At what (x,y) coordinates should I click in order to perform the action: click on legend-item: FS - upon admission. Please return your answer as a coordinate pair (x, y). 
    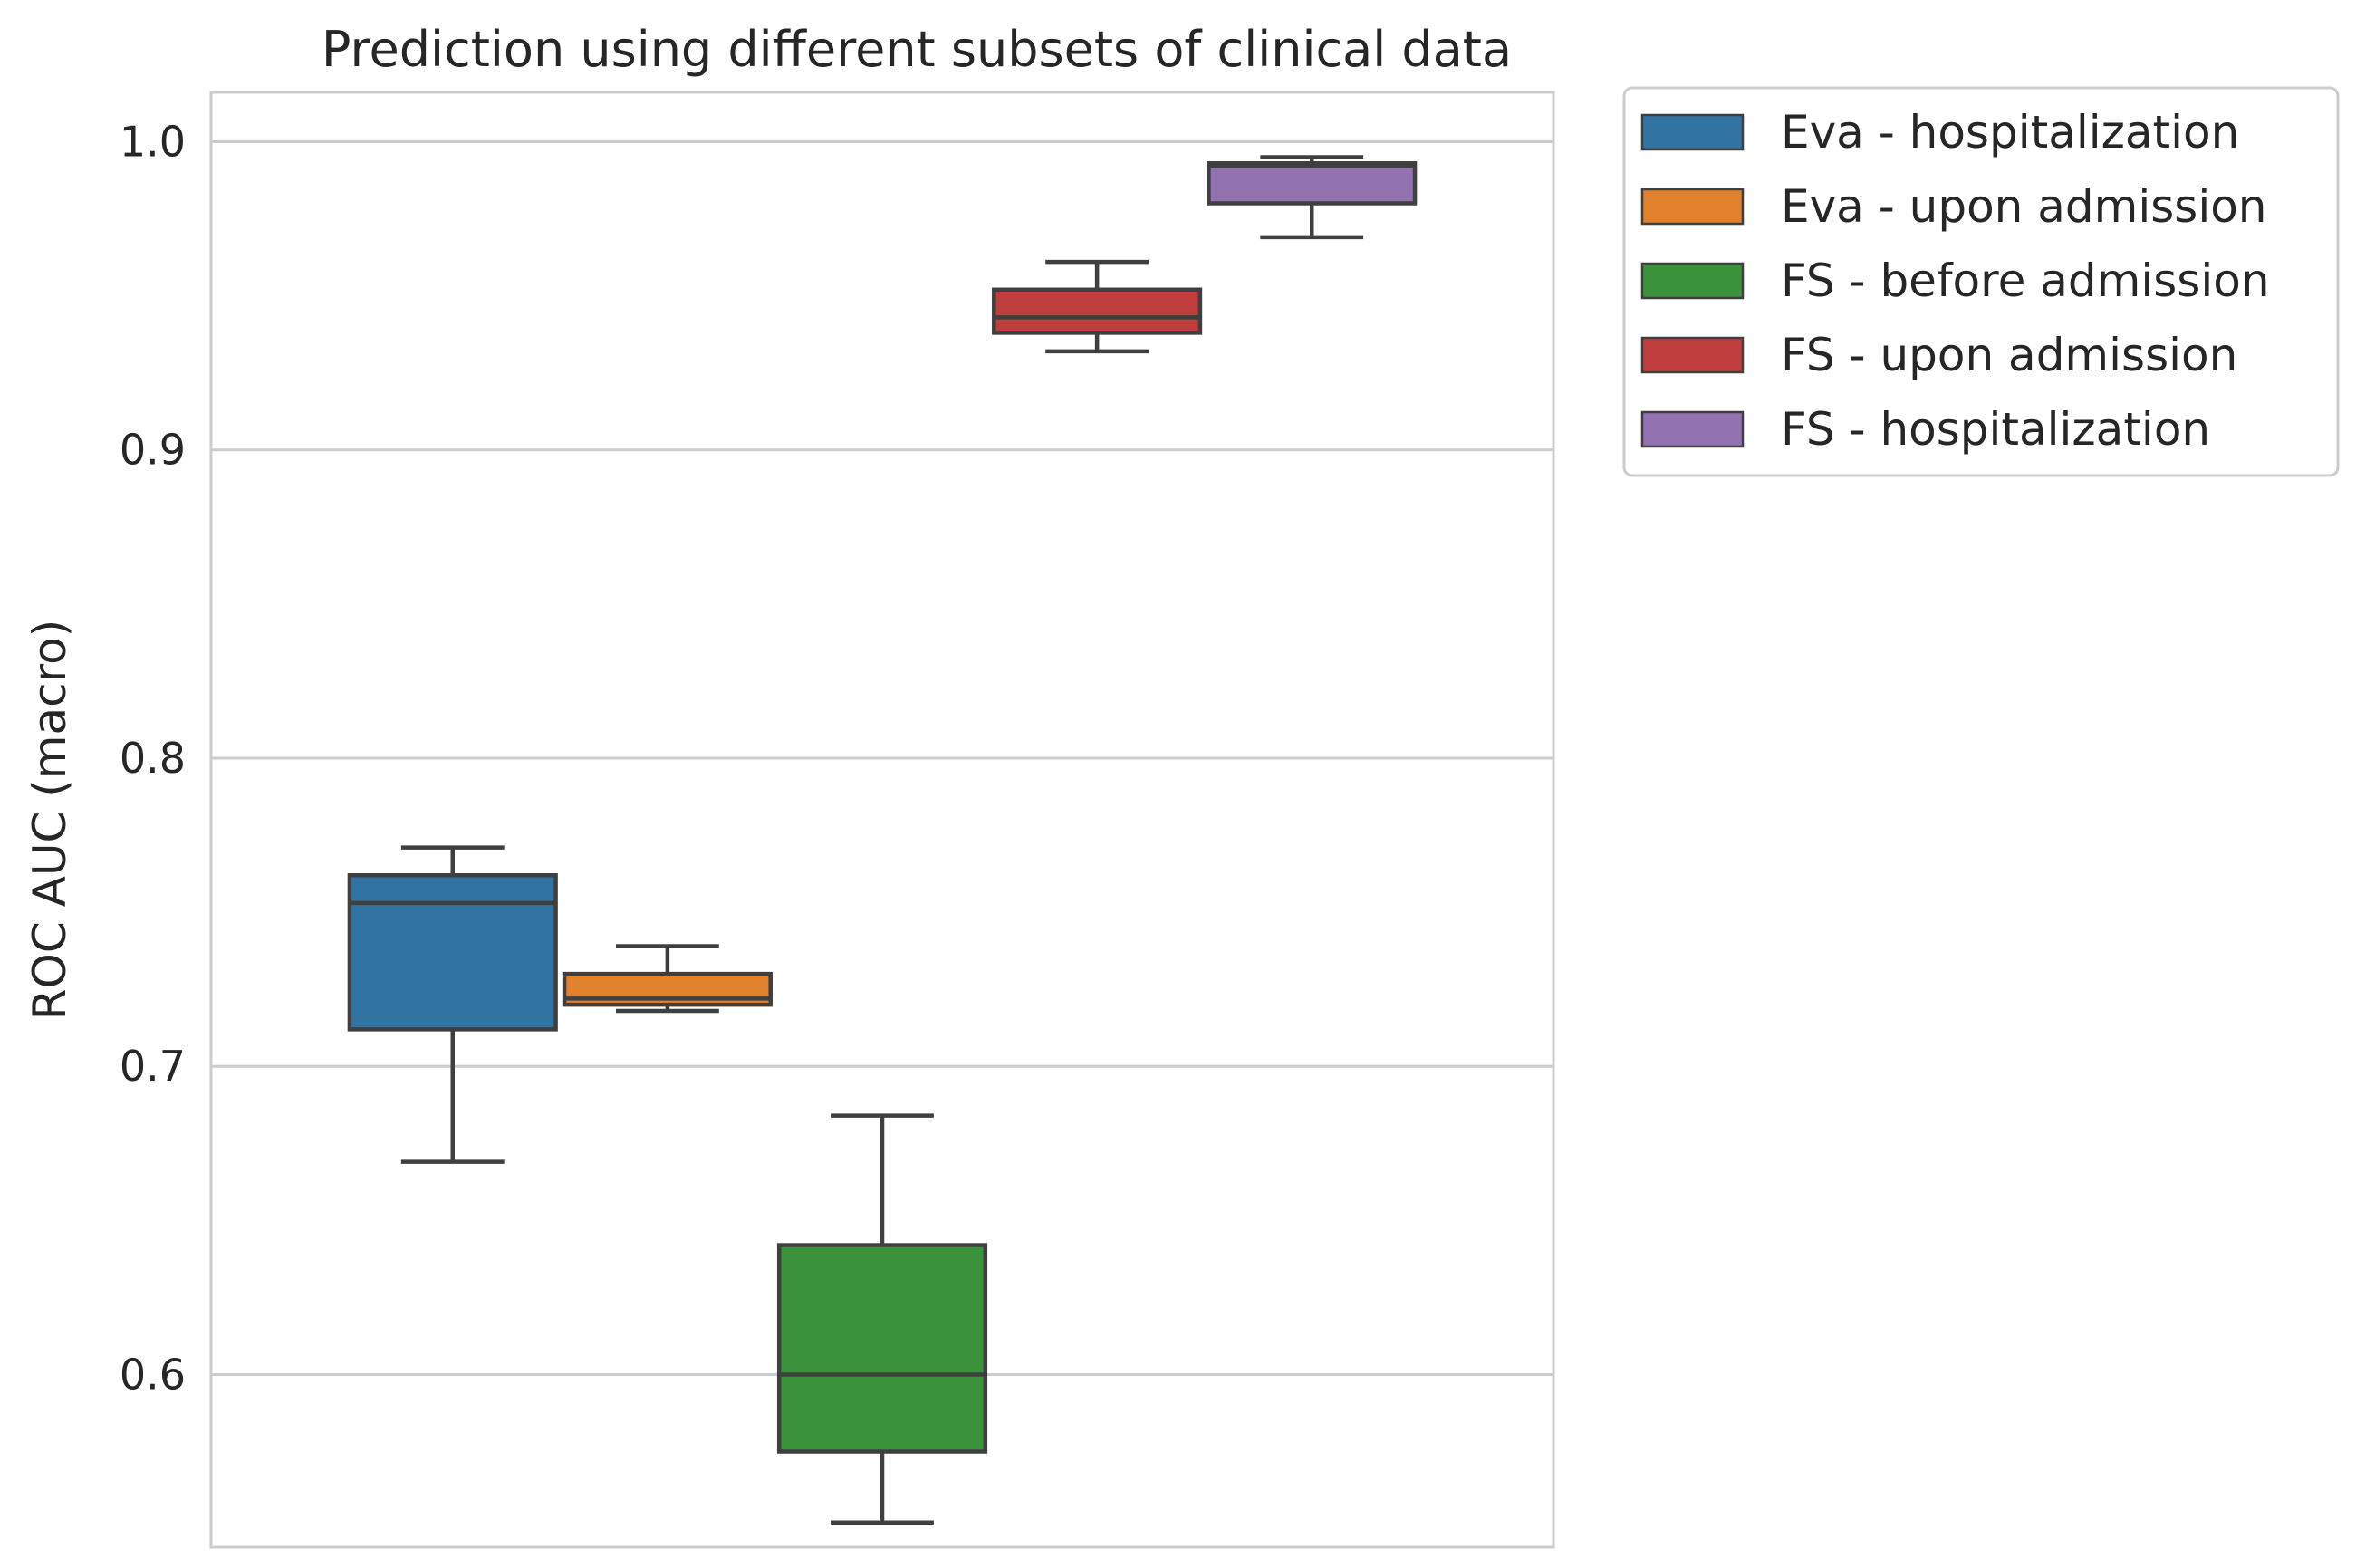
    Looking at the image, I should click on (1938, 355).